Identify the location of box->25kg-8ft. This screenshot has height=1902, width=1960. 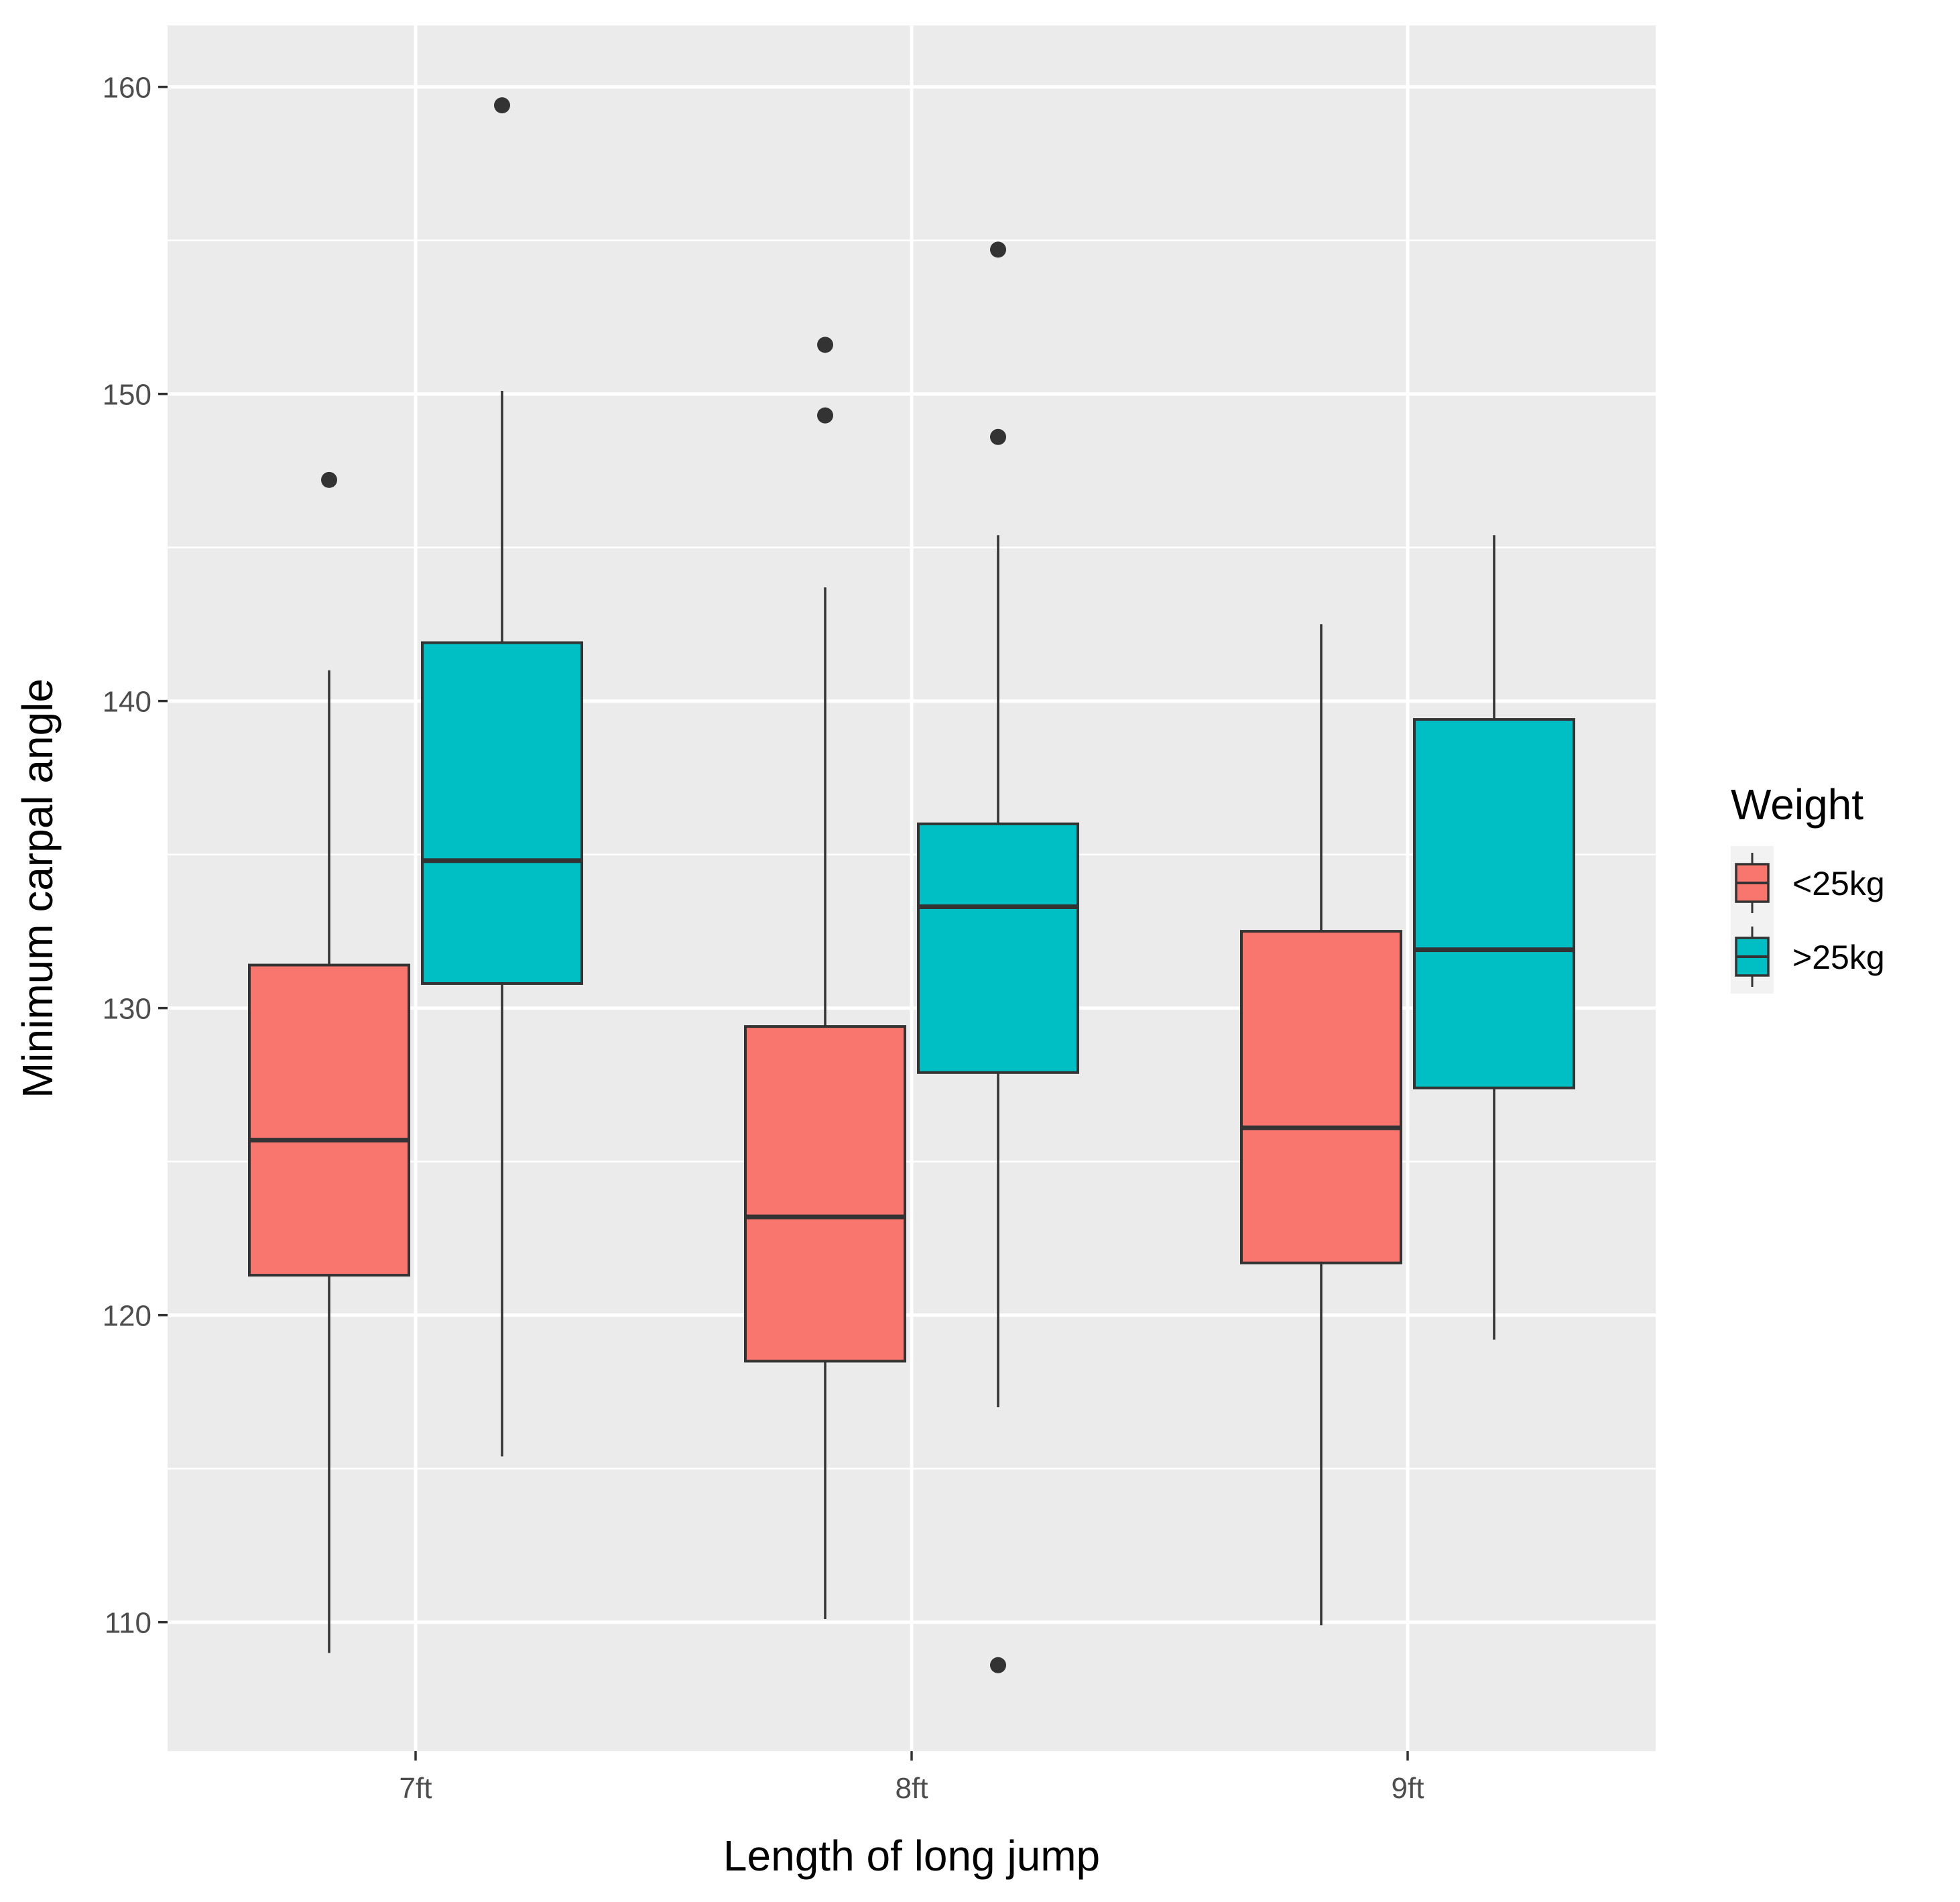
(998, 957).